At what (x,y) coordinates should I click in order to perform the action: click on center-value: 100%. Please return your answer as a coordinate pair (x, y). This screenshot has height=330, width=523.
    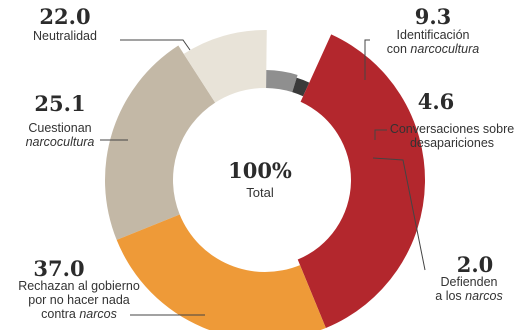
    Looking at the image, I should click on (260, 170).